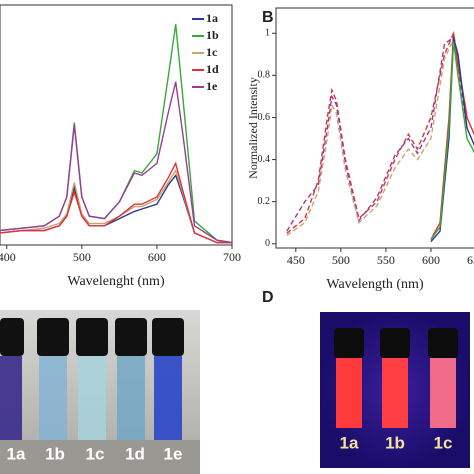 The image size is (474, 474). I want to click on x-axis-label: Wavelenght (nm), so click(116, 281).